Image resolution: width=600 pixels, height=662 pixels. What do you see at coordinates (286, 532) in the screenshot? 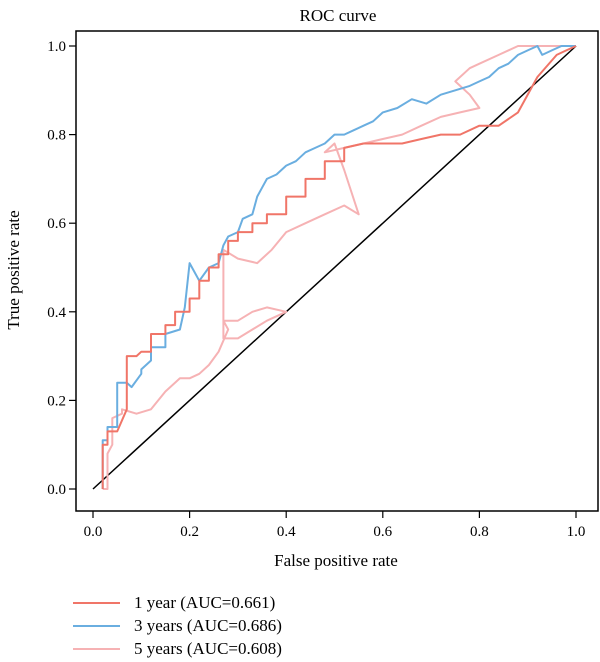
I see `x-tick-label: 0.4` at bounding box center [286, 532].